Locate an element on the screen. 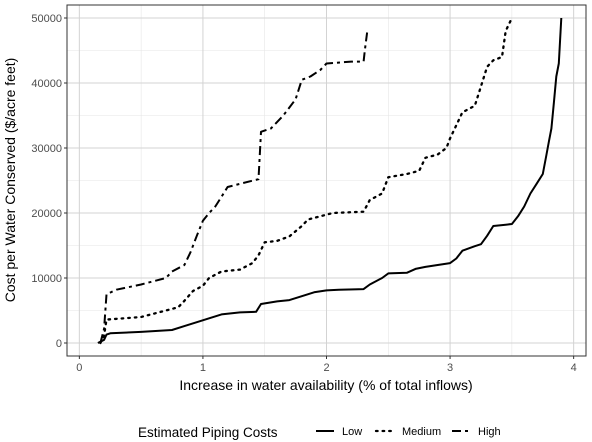 The height and width of the screenshot is (442, 592). legend-label-medium: Medium is located at coordinates (421, 432).